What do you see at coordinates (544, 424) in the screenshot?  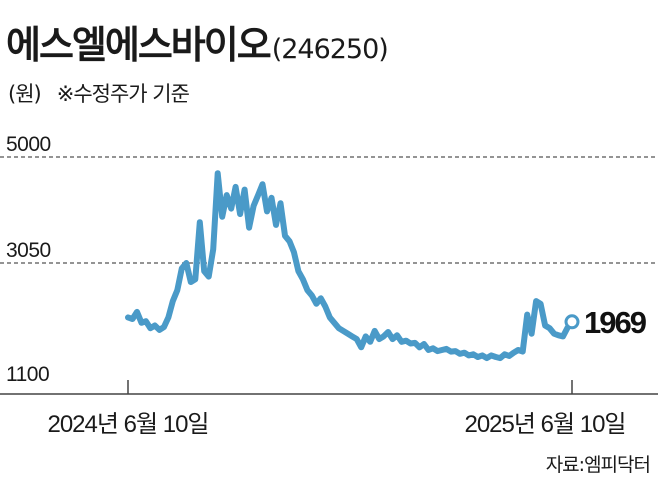 I see `x-tick-label-end: 2025년 6월 10일` at bounding box center [544, 424].